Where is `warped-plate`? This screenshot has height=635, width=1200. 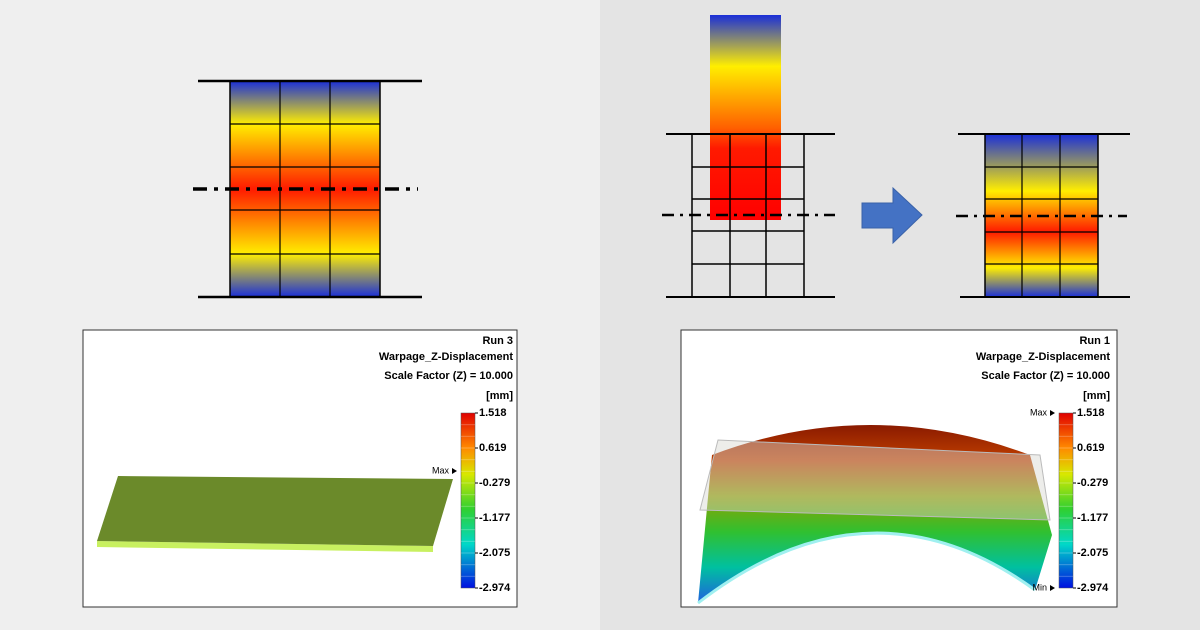 warped-plate is located at coordinates (874, 515).